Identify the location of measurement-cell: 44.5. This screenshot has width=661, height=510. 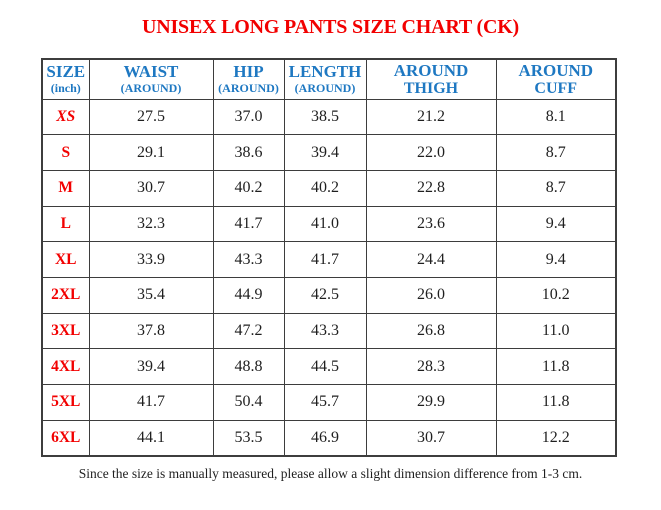
(325, 366).